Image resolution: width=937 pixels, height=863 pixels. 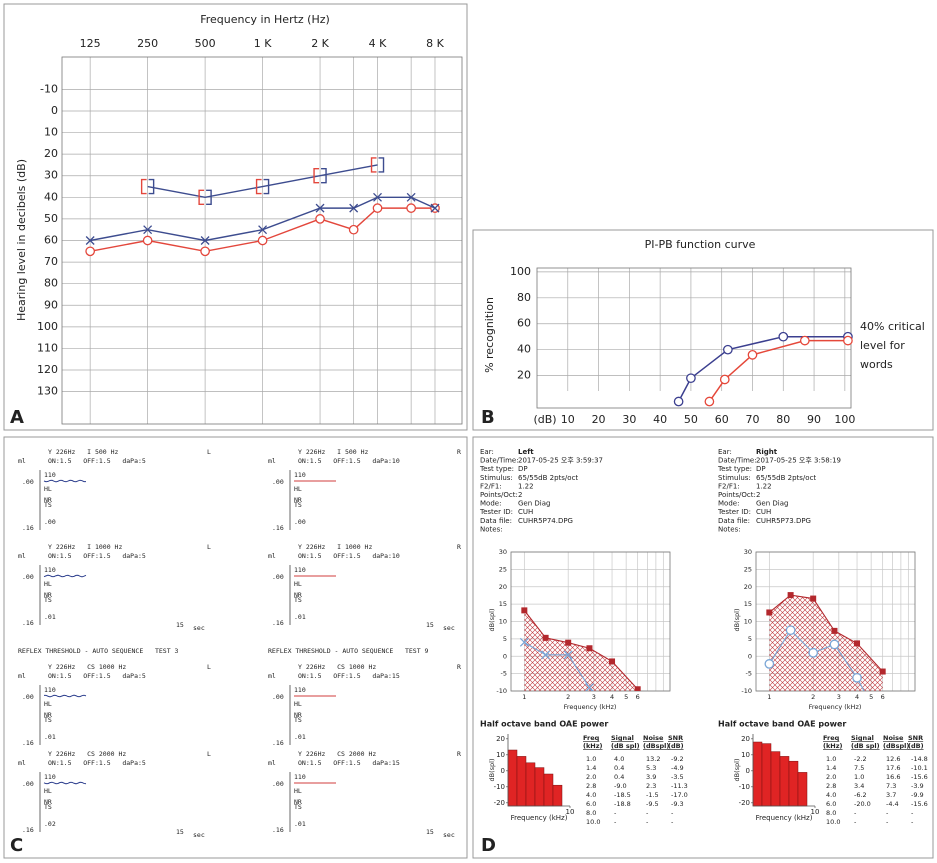 I want to click on trace, so click(x=65, y=481).